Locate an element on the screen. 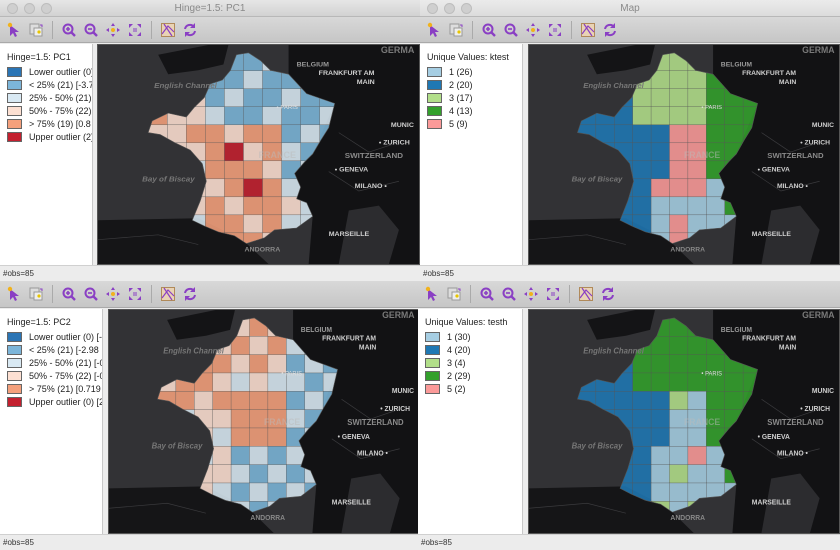  legend-label: < 25% (21) [-3.7 is located at coordinates (61, 84).